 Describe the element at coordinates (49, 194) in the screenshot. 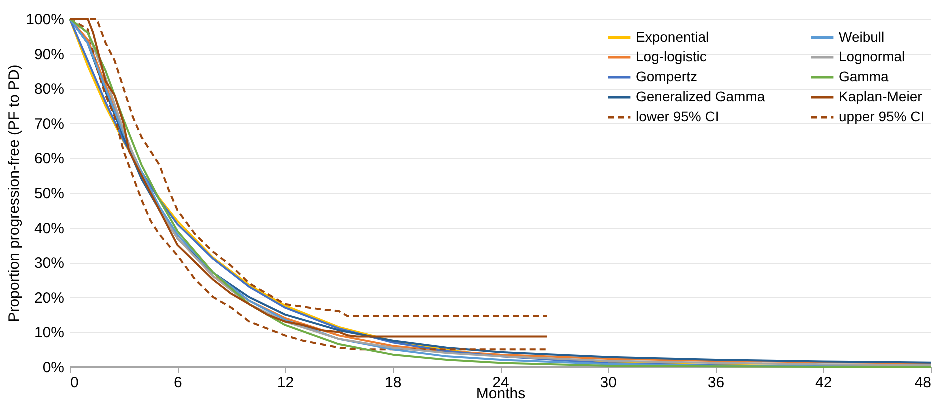

I see `y-tick-label: 50%` at that location.